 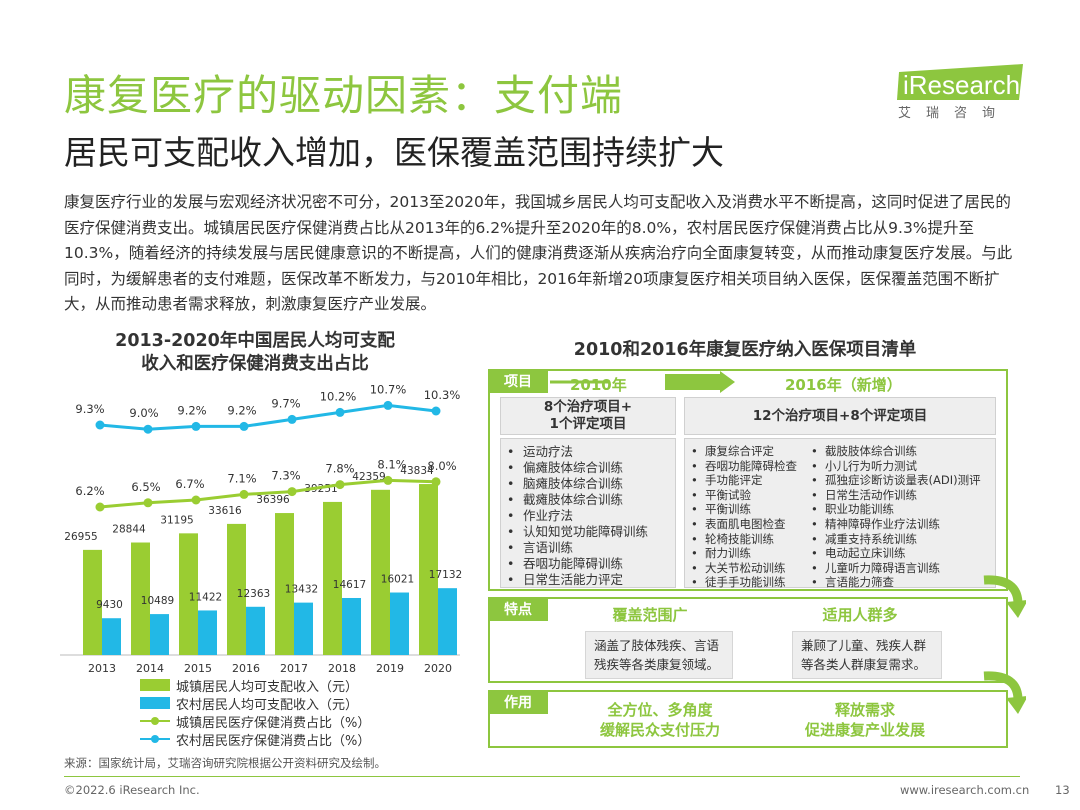 I want to click on list-2016-a-item: 平衡试验, so click(x=745, y=495).